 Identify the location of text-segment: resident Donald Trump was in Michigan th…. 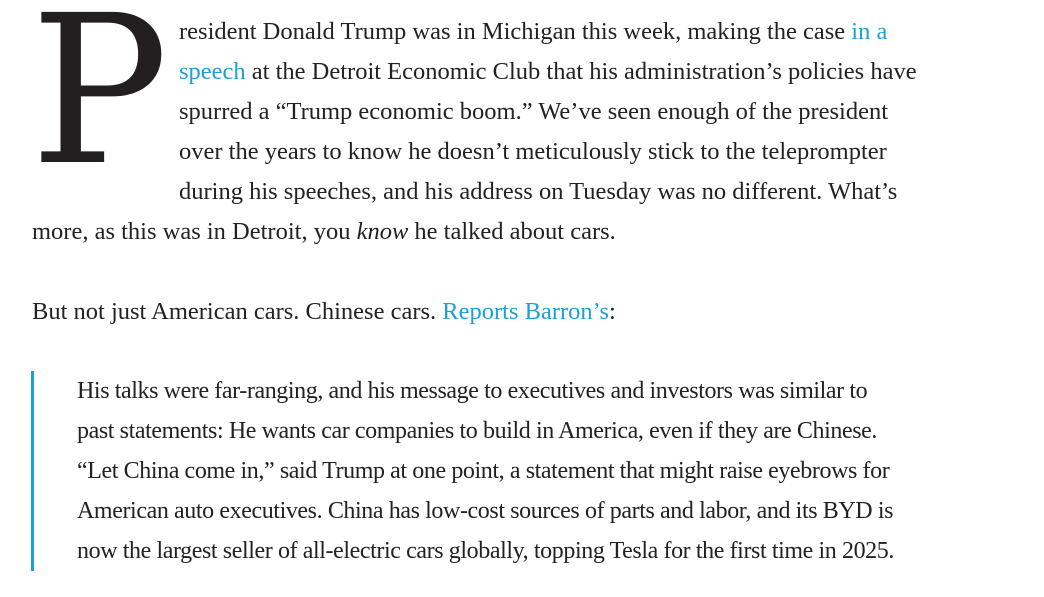
(515, 31).